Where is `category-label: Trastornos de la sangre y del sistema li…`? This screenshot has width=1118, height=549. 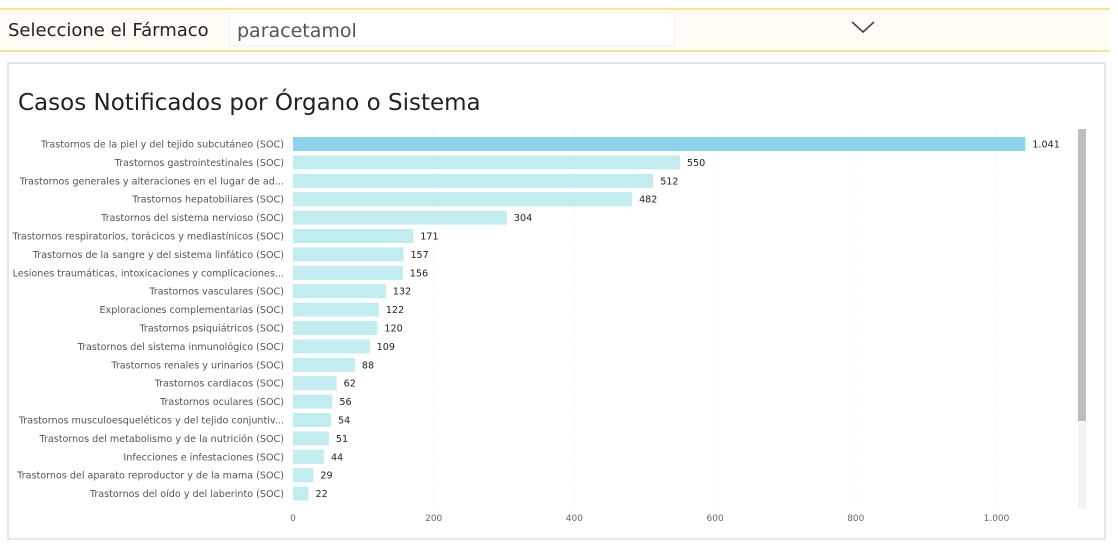
category-label: Trastornos de la sangre y del sistema li… is located at coordinates (158, 255).